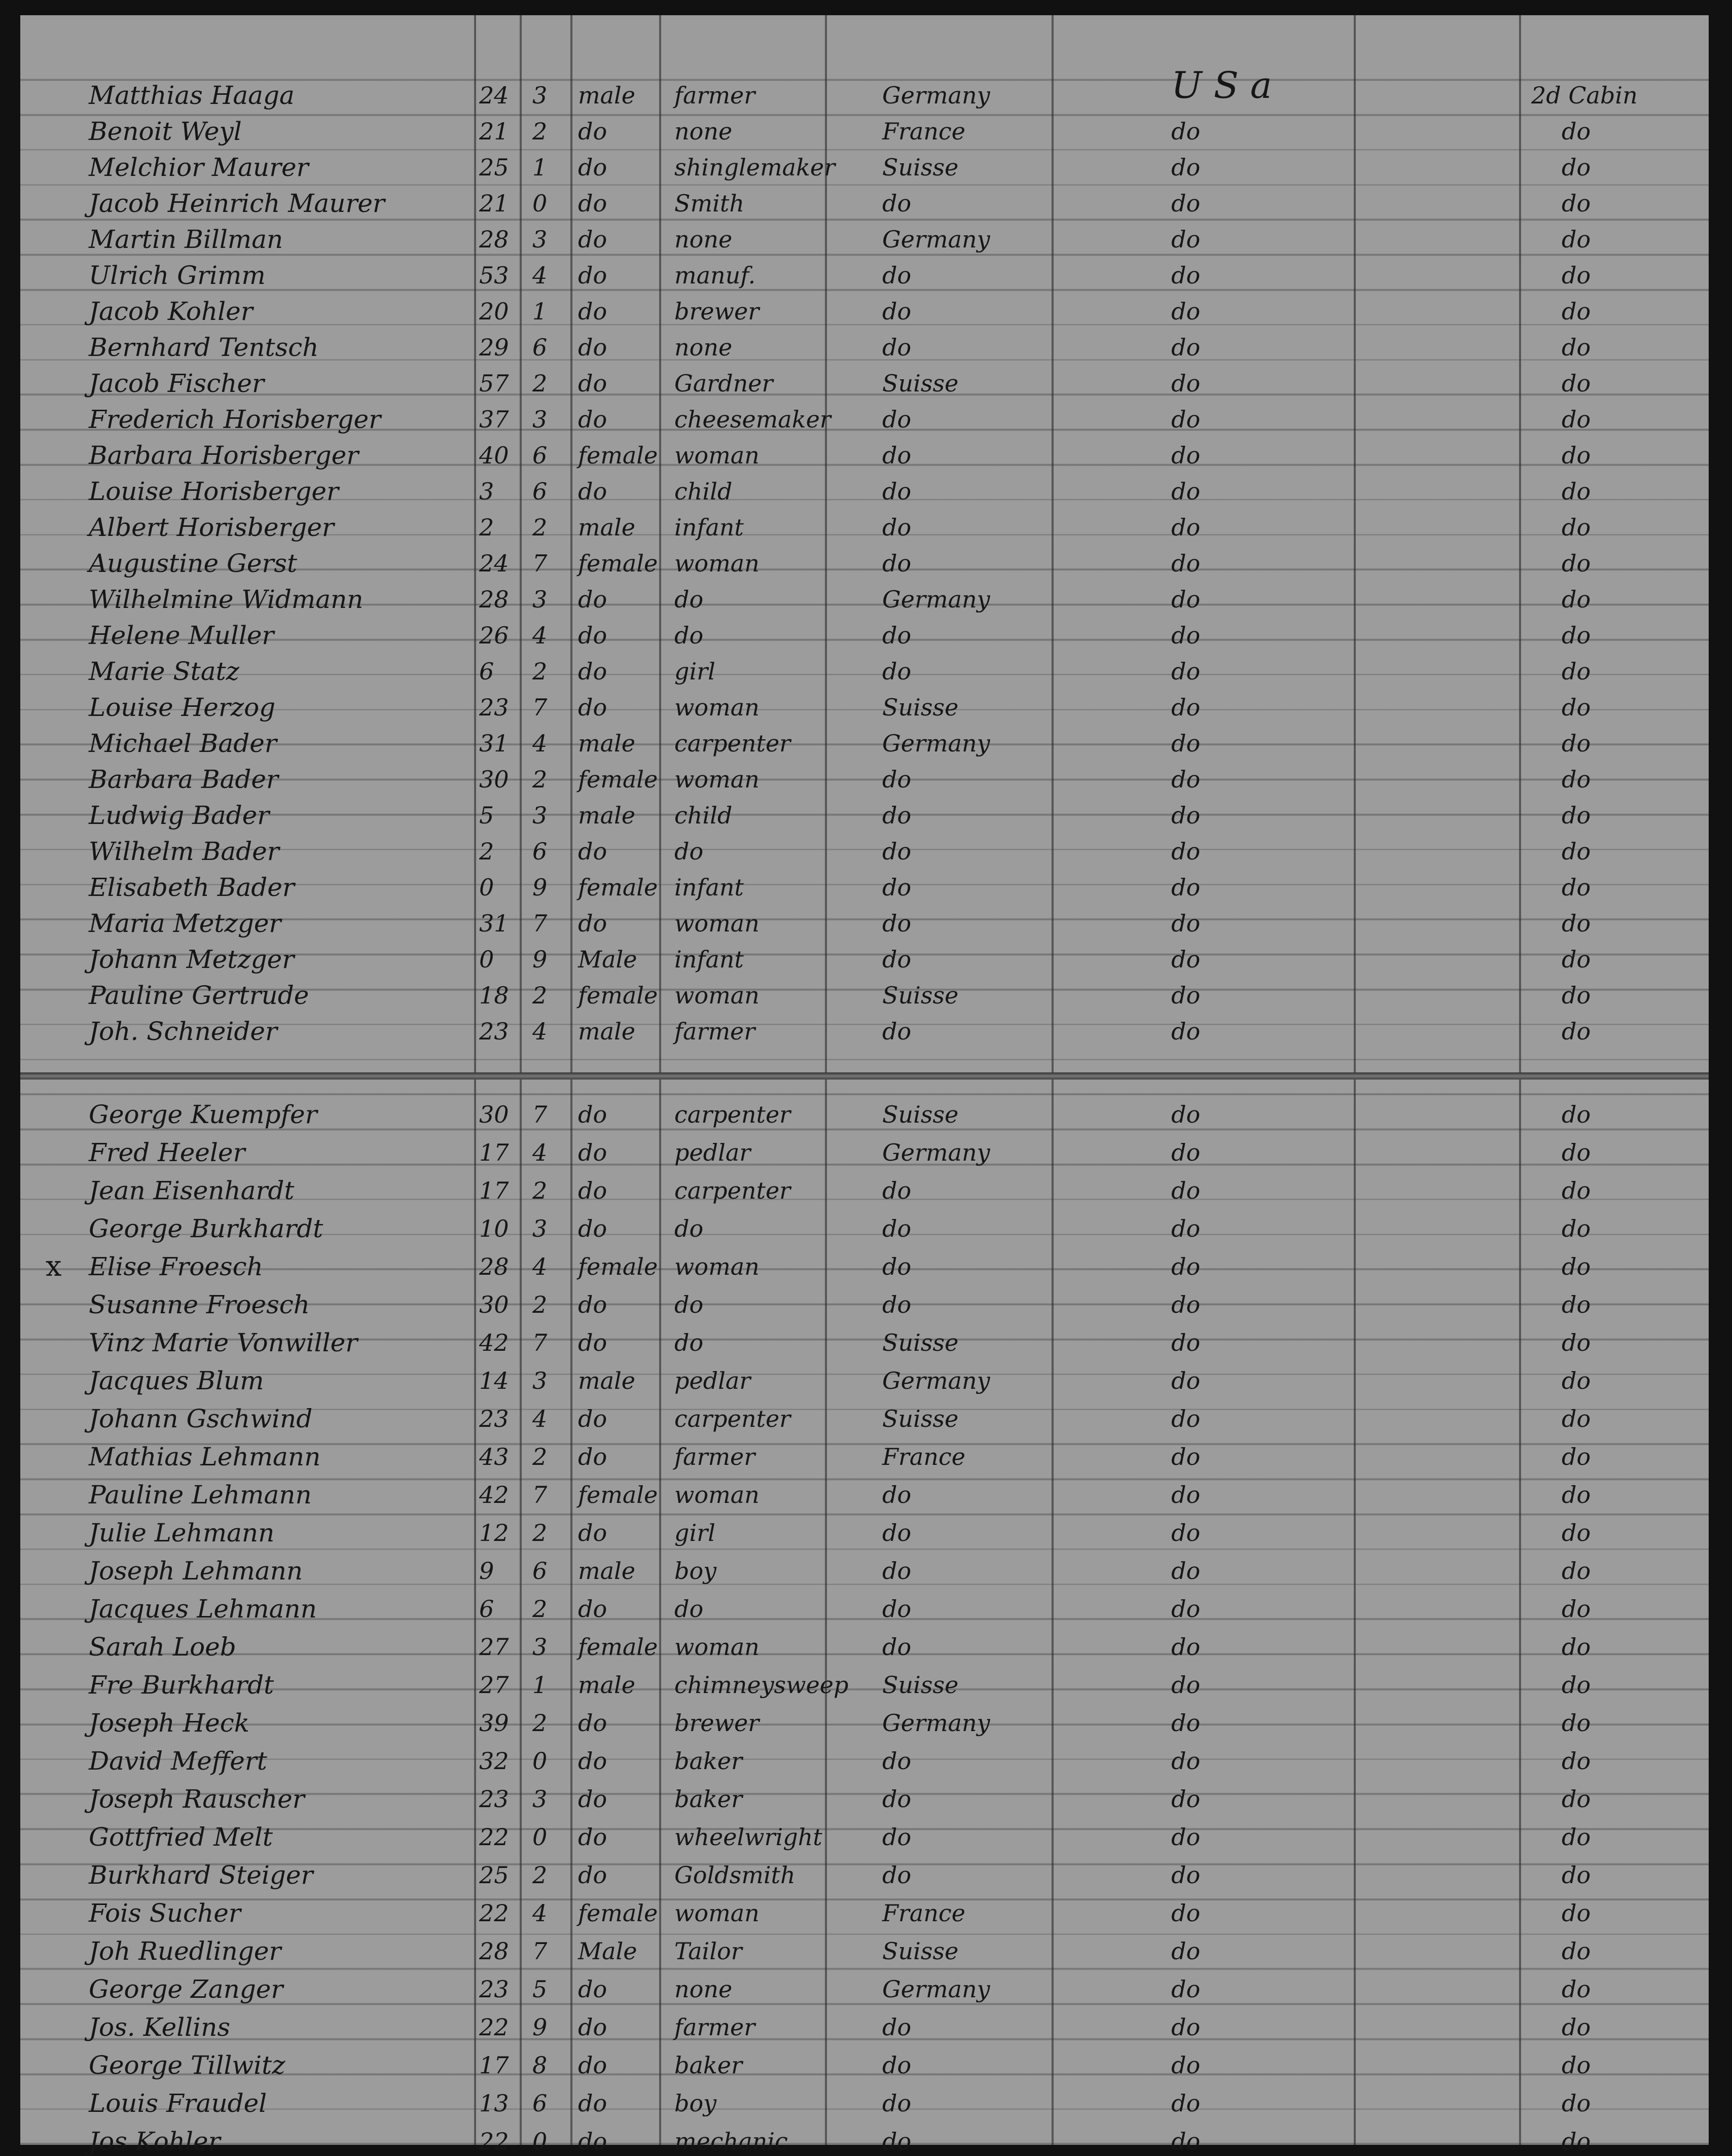 The image size is (1732, 2156). I want to click on passenger-age: 40, so click(494, 456).